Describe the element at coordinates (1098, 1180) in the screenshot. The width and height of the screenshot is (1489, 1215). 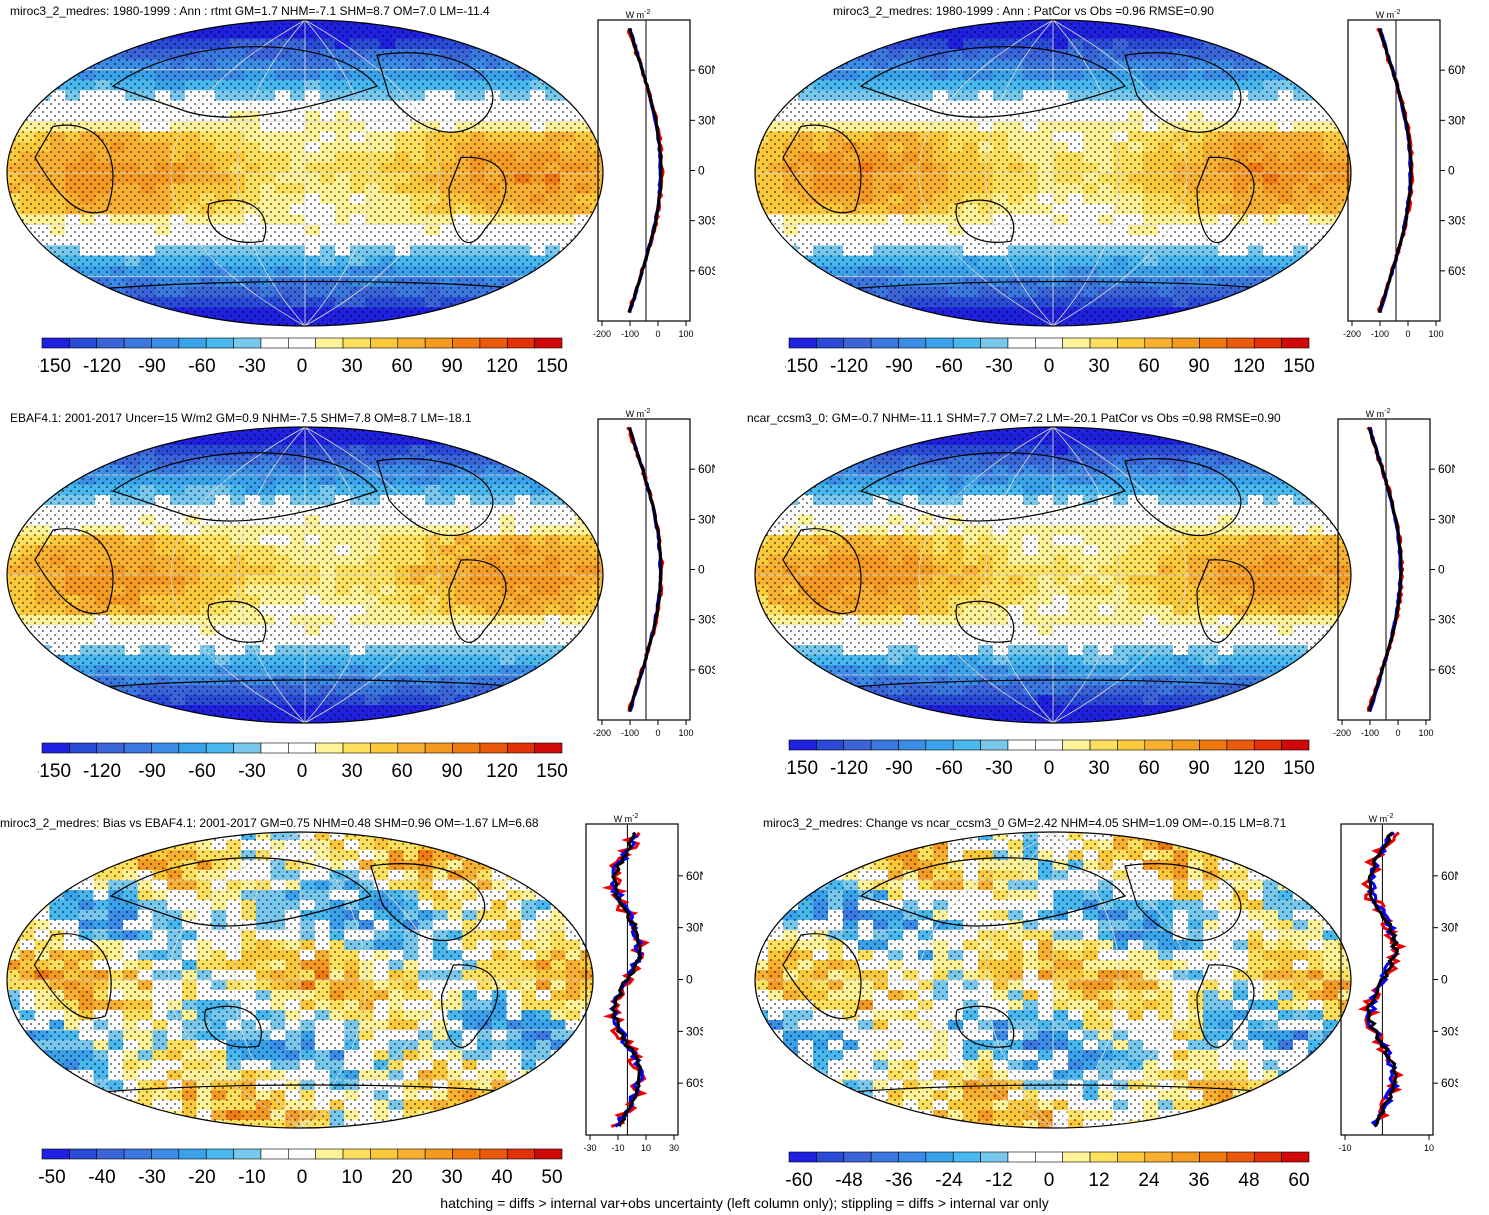
I see `colorbar-tick-label: 12` at that location.